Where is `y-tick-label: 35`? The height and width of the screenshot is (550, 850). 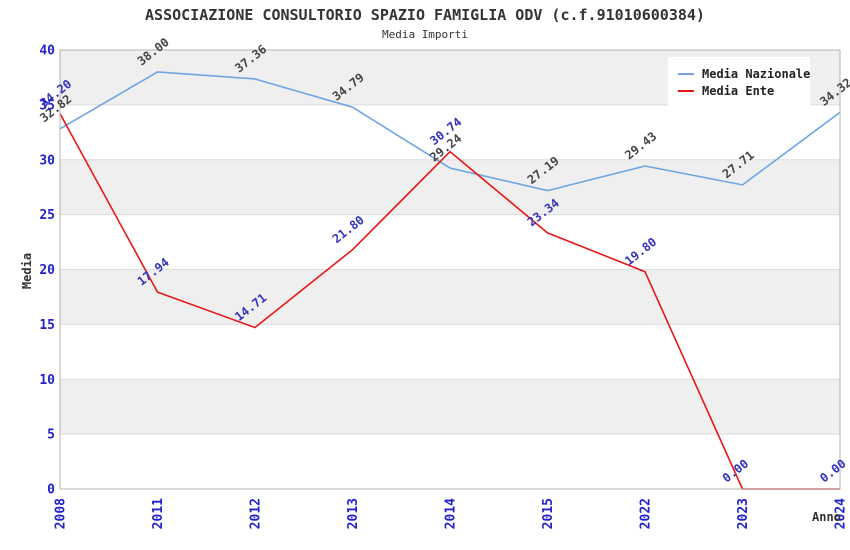 y-tick-label: 35 is located at coordinates (47, 105).